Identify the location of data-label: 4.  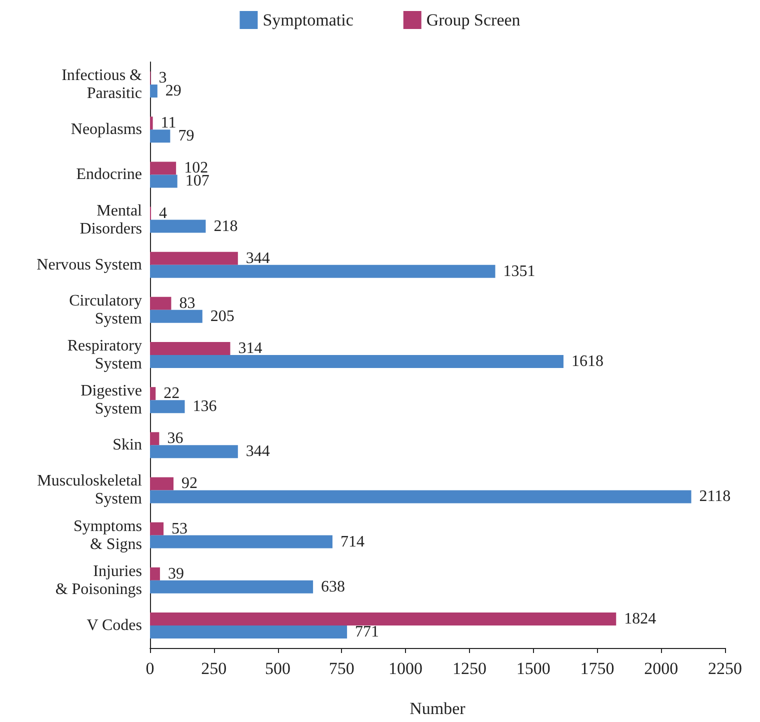
(163, 213).